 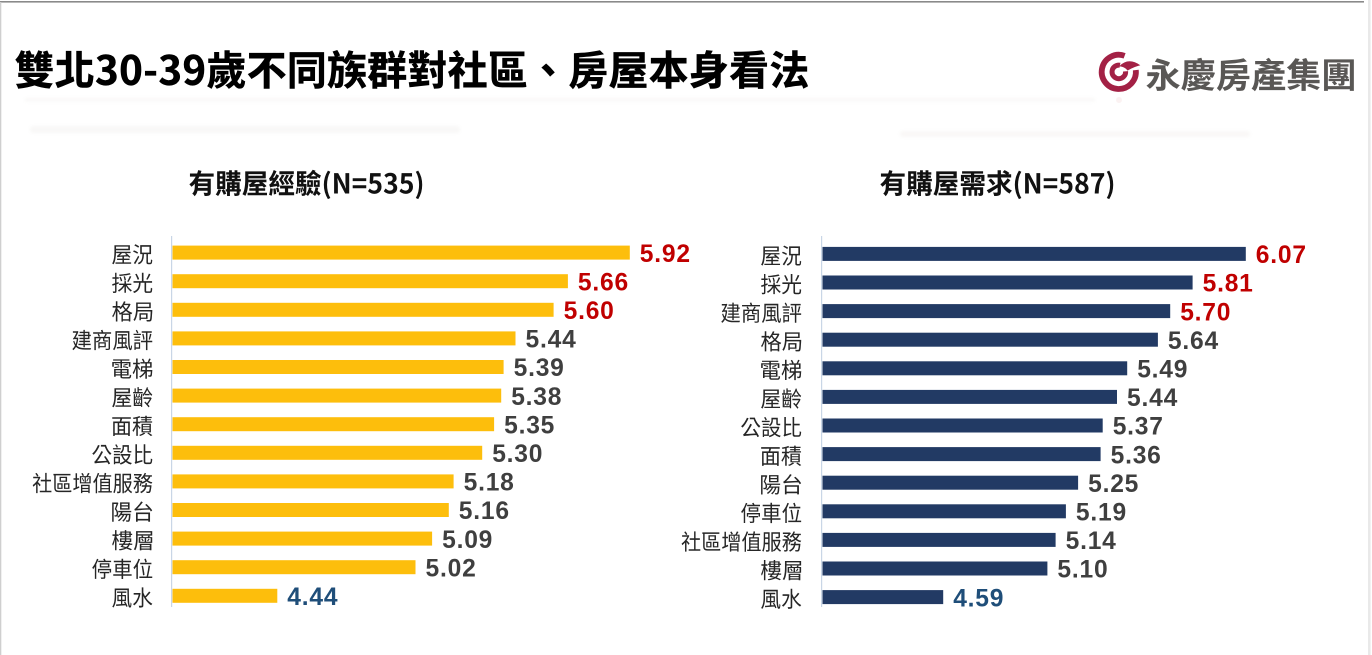 I want to click on svg-text: 5.09, so click(x=467, y=540).